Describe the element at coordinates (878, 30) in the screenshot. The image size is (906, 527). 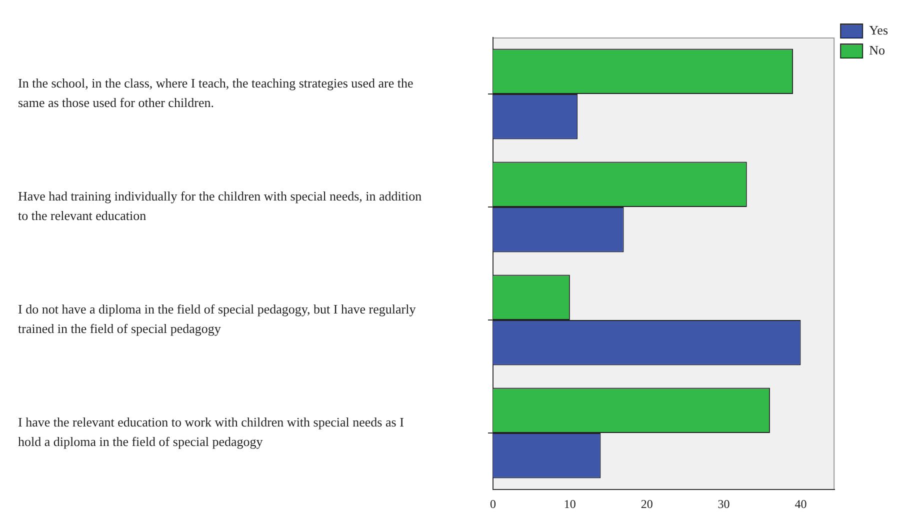
I see `legend-label: Yes` at that location.